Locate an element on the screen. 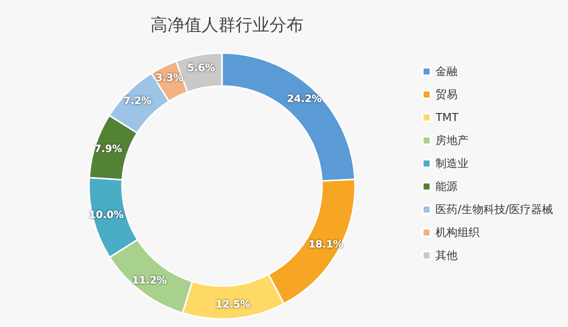  data-label: 7.2% is located at coordinates (138, 101).